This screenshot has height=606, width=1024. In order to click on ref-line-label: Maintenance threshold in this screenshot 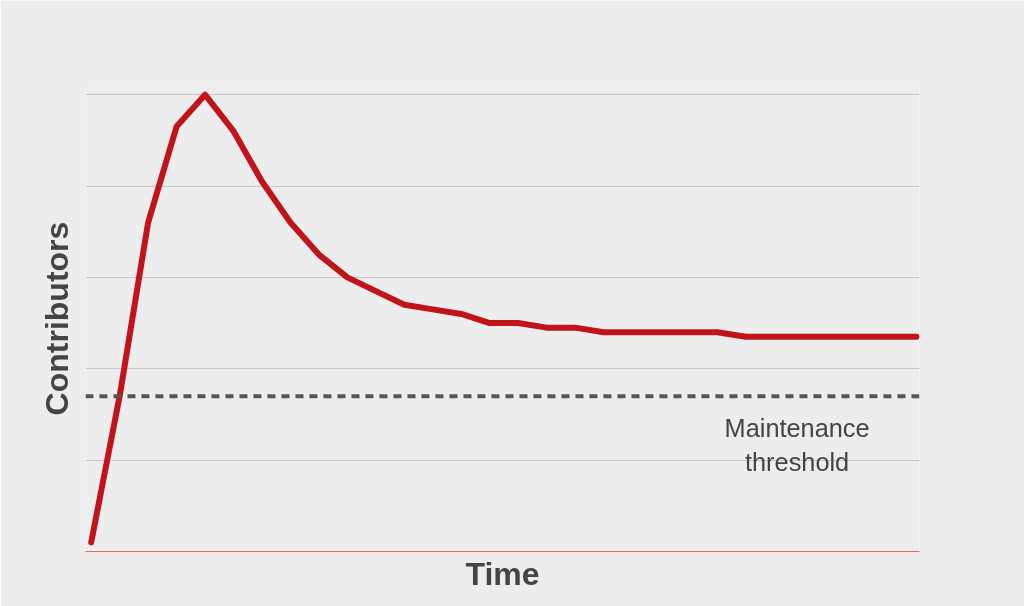, I will do `click(797, 445)`.